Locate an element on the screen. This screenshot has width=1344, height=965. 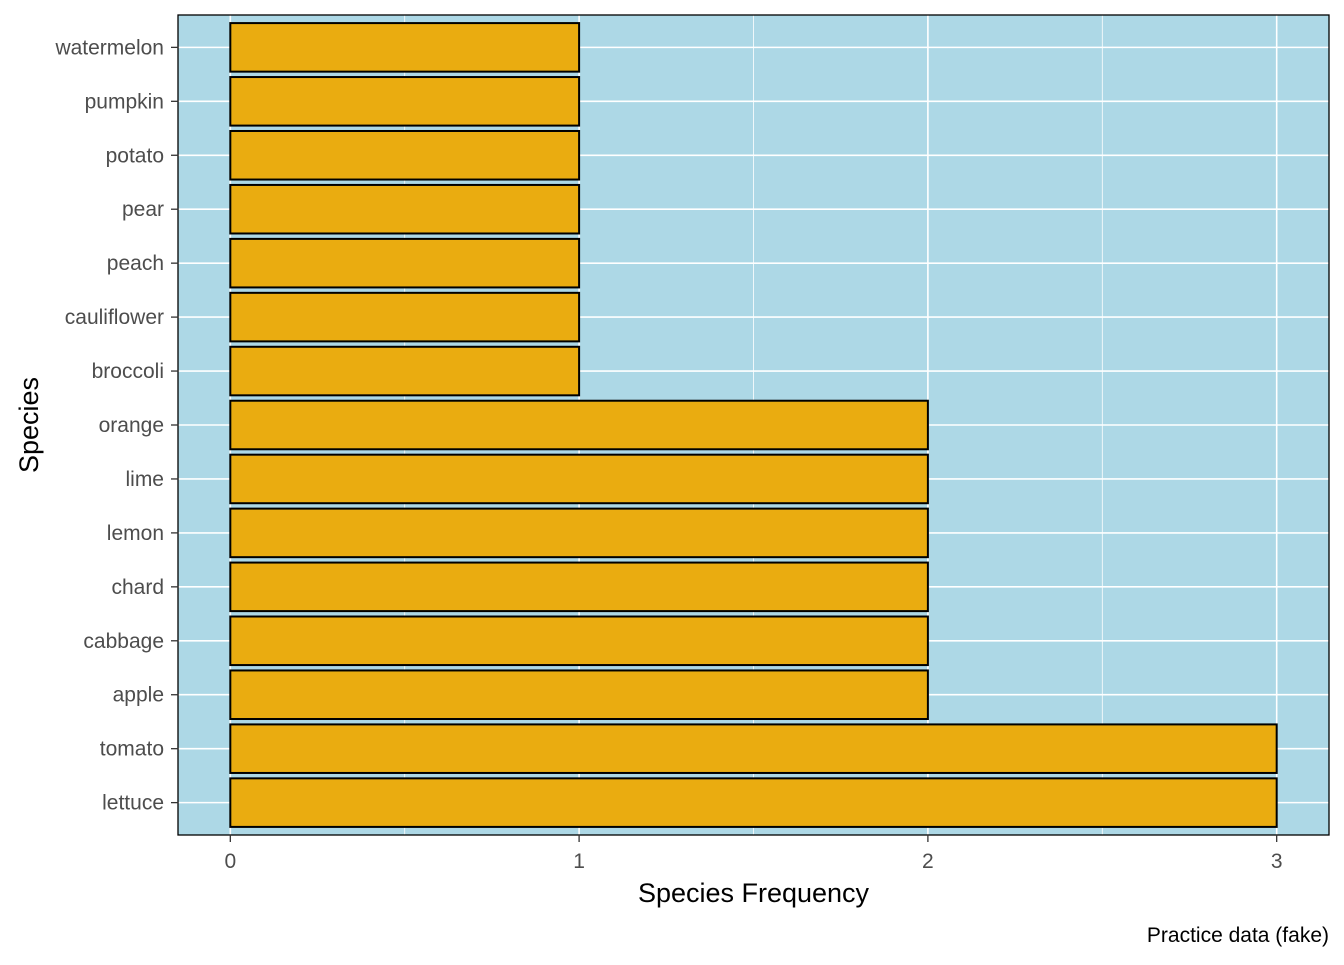
bar-apple is located at coordinates (579, 695).